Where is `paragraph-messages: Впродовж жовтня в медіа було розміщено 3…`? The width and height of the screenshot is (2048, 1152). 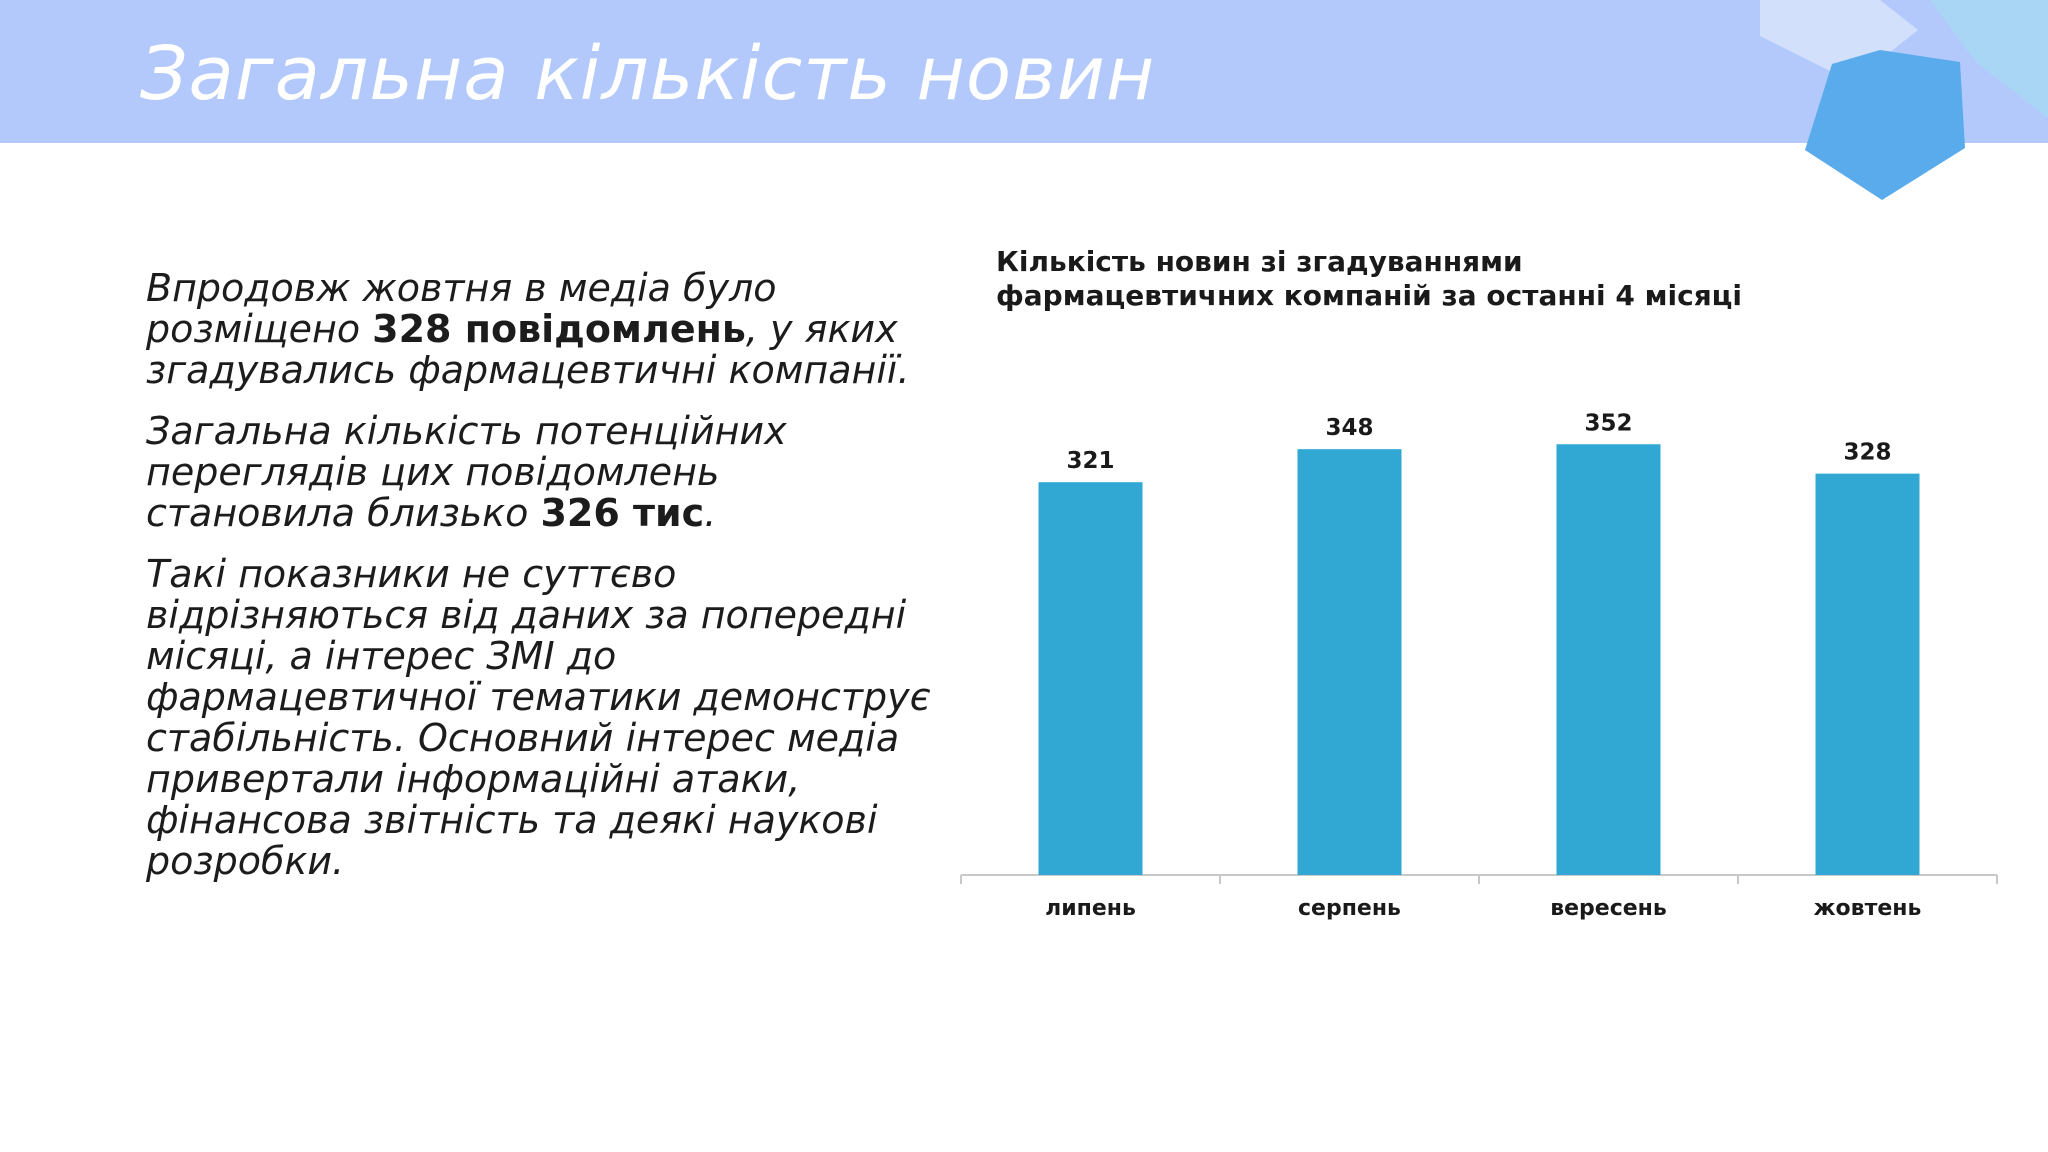
paragraph-messages: Впродовж жовтня в медіа було розміщено 3… is located at coordinates (541, 329).